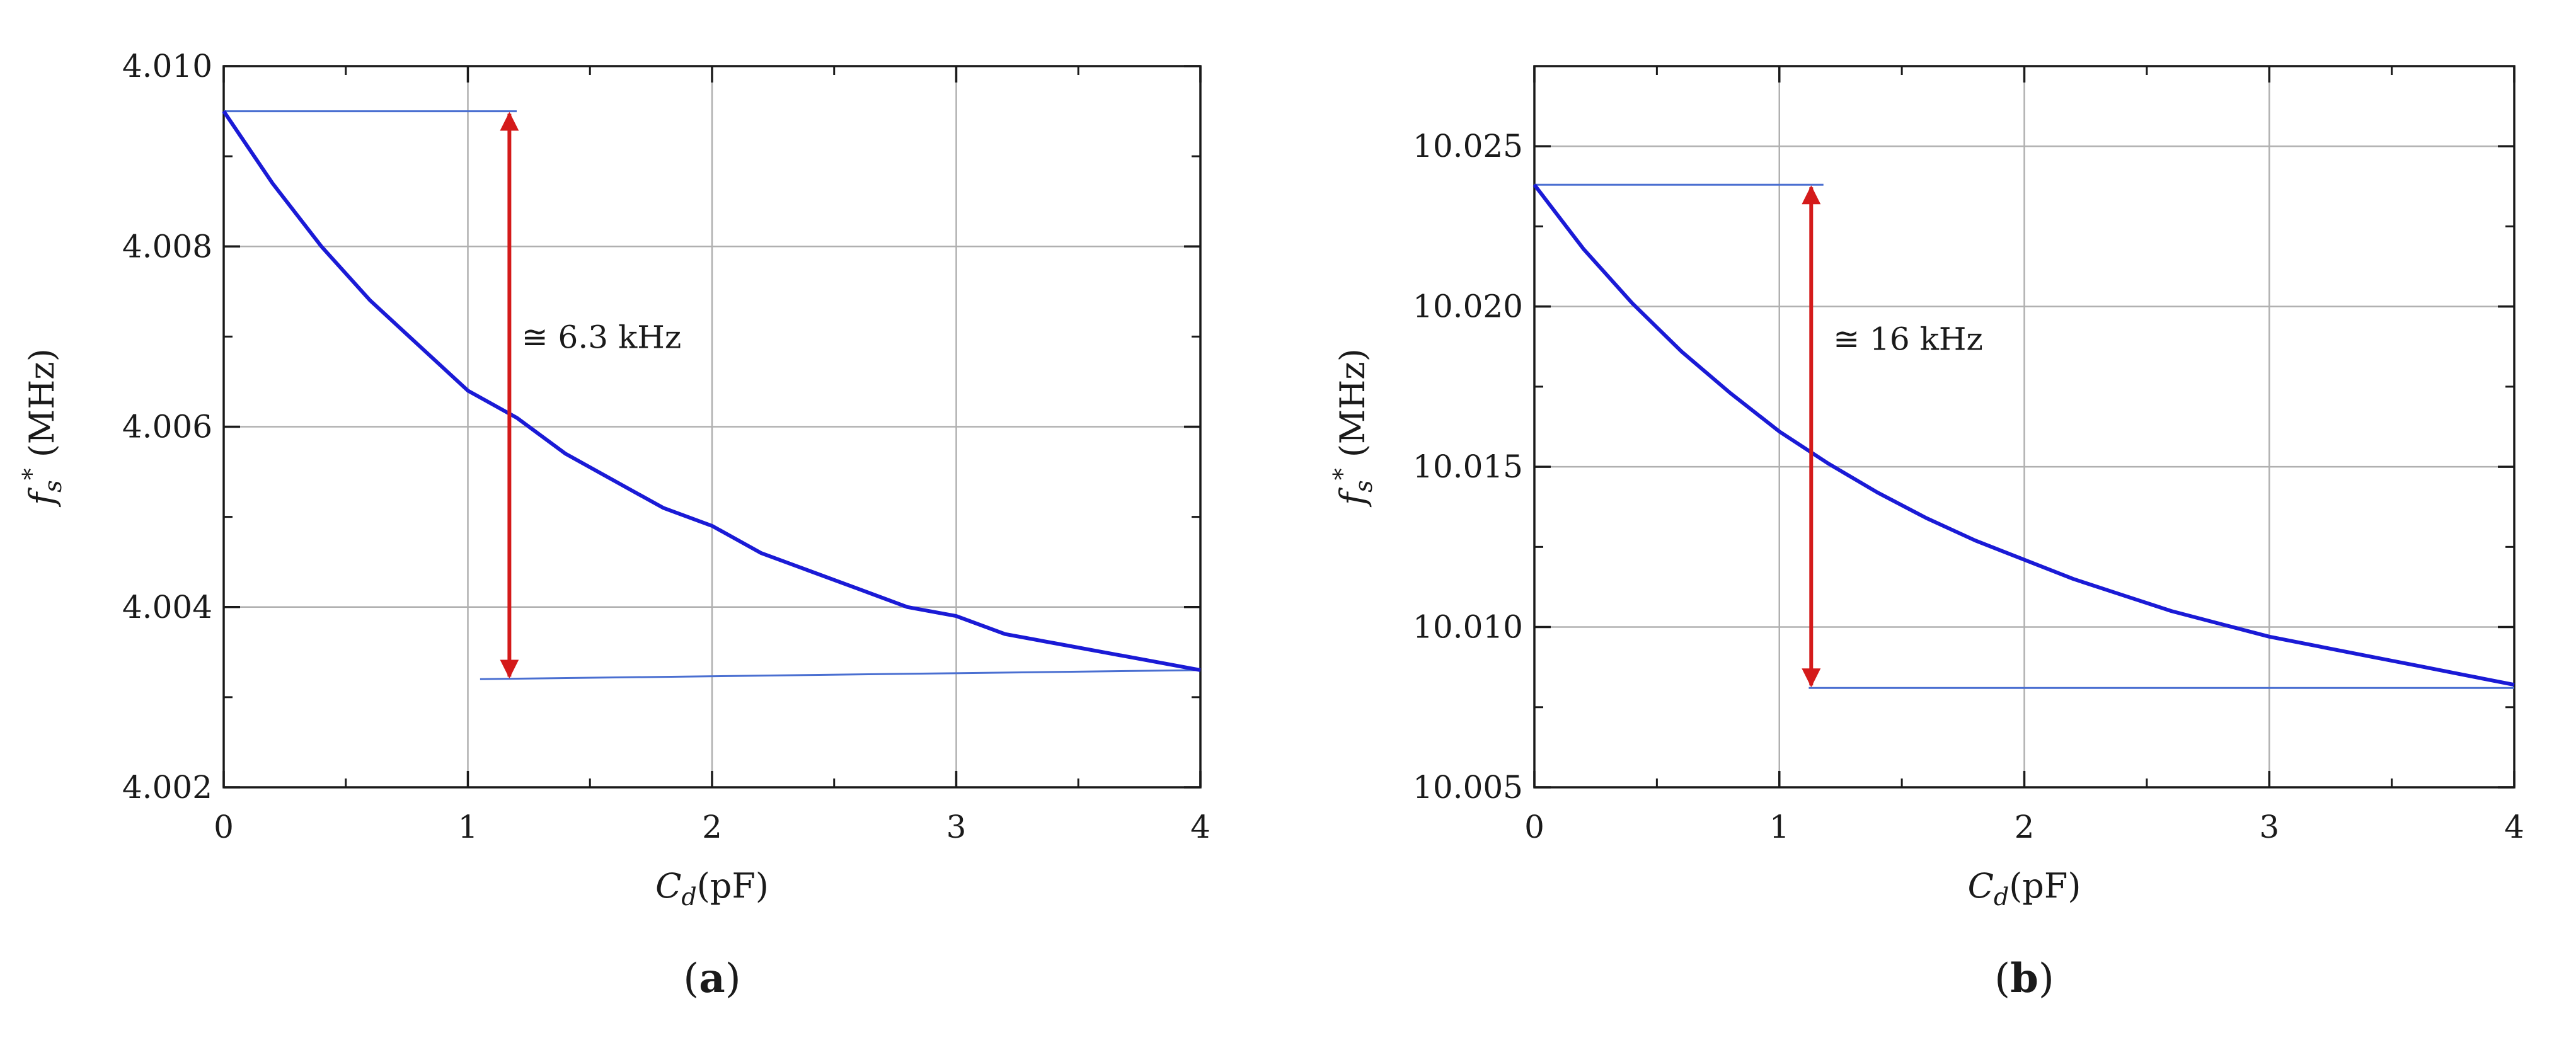 The width and height of the screenshot is (2576, 1038). What do you see at coordinates (1908, 339) in the screenshot?
I see `delta-annotation: ≅ 16 kHz` at bounding box center [1908, 339].